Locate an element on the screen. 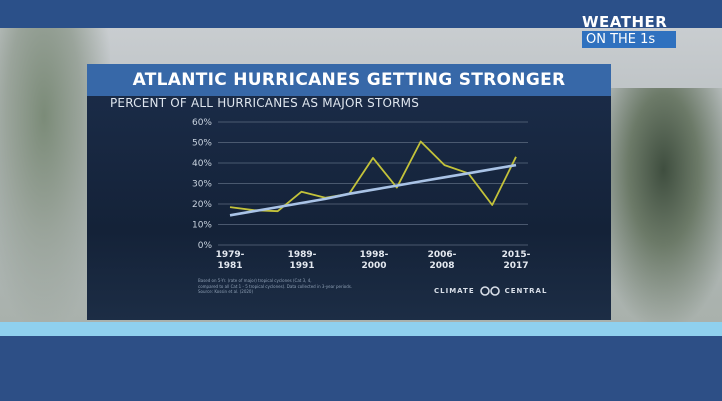  y-tick-label: 20% is located at coordinates (202, 205).